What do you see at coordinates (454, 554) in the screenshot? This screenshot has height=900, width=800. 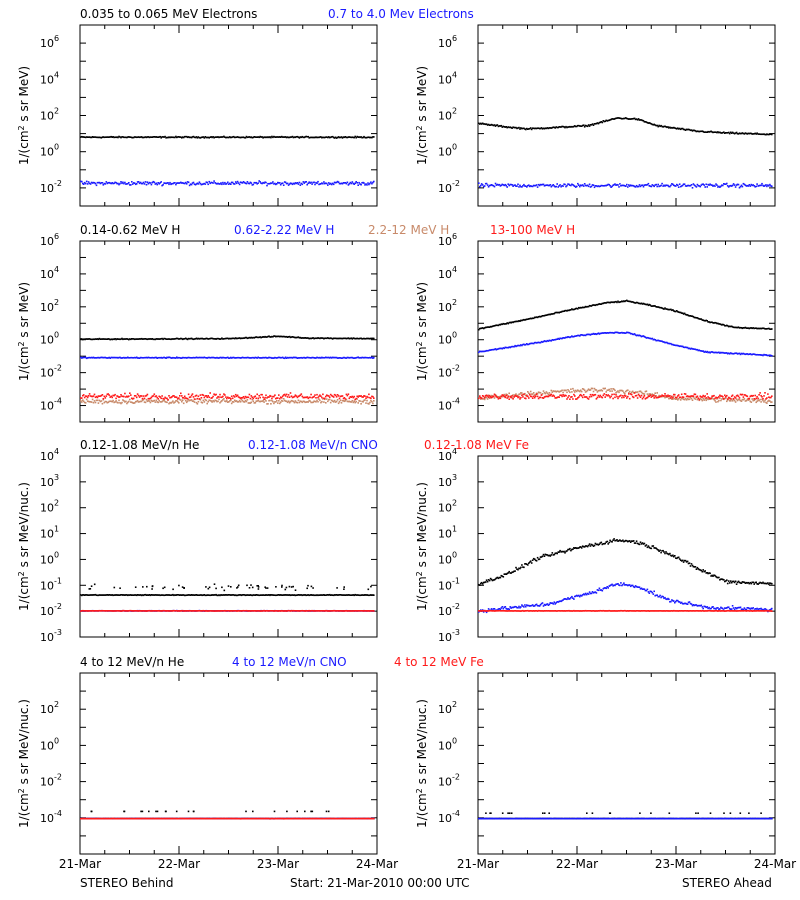 I see `y-tick-exponent: 0` at bounding box center [454, 554].